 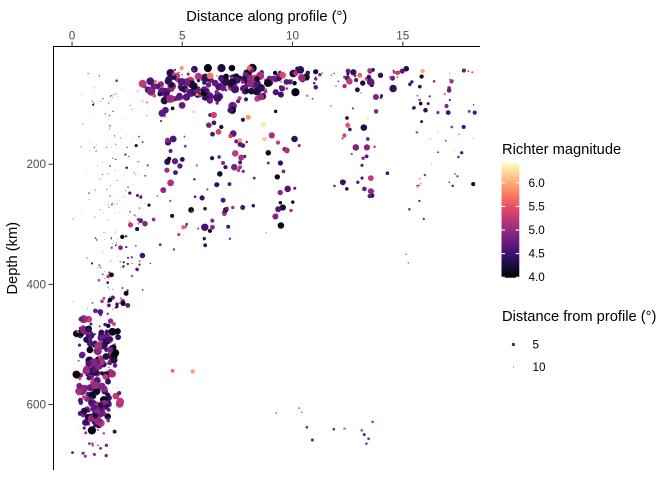 What do you see at coordinates (561, 213) in the screenshot?
I see `color-legend: Richter magnitude 4.0 4.5 5.0 5.5 6.0` at bounding box center [561, 213].